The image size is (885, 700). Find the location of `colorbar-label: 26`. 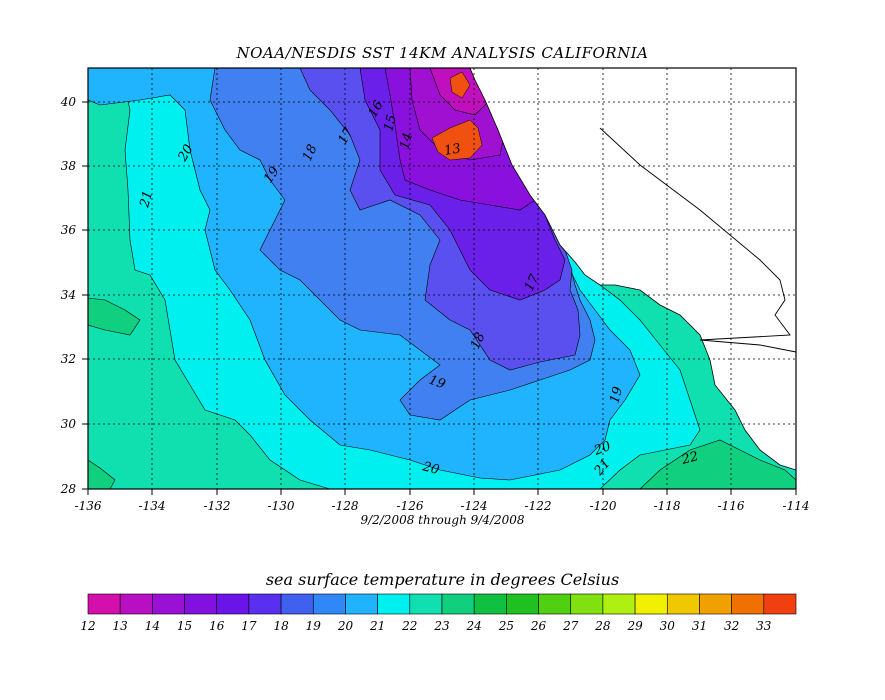

colorbar-label: 26 is located at coordinates (538, 626).